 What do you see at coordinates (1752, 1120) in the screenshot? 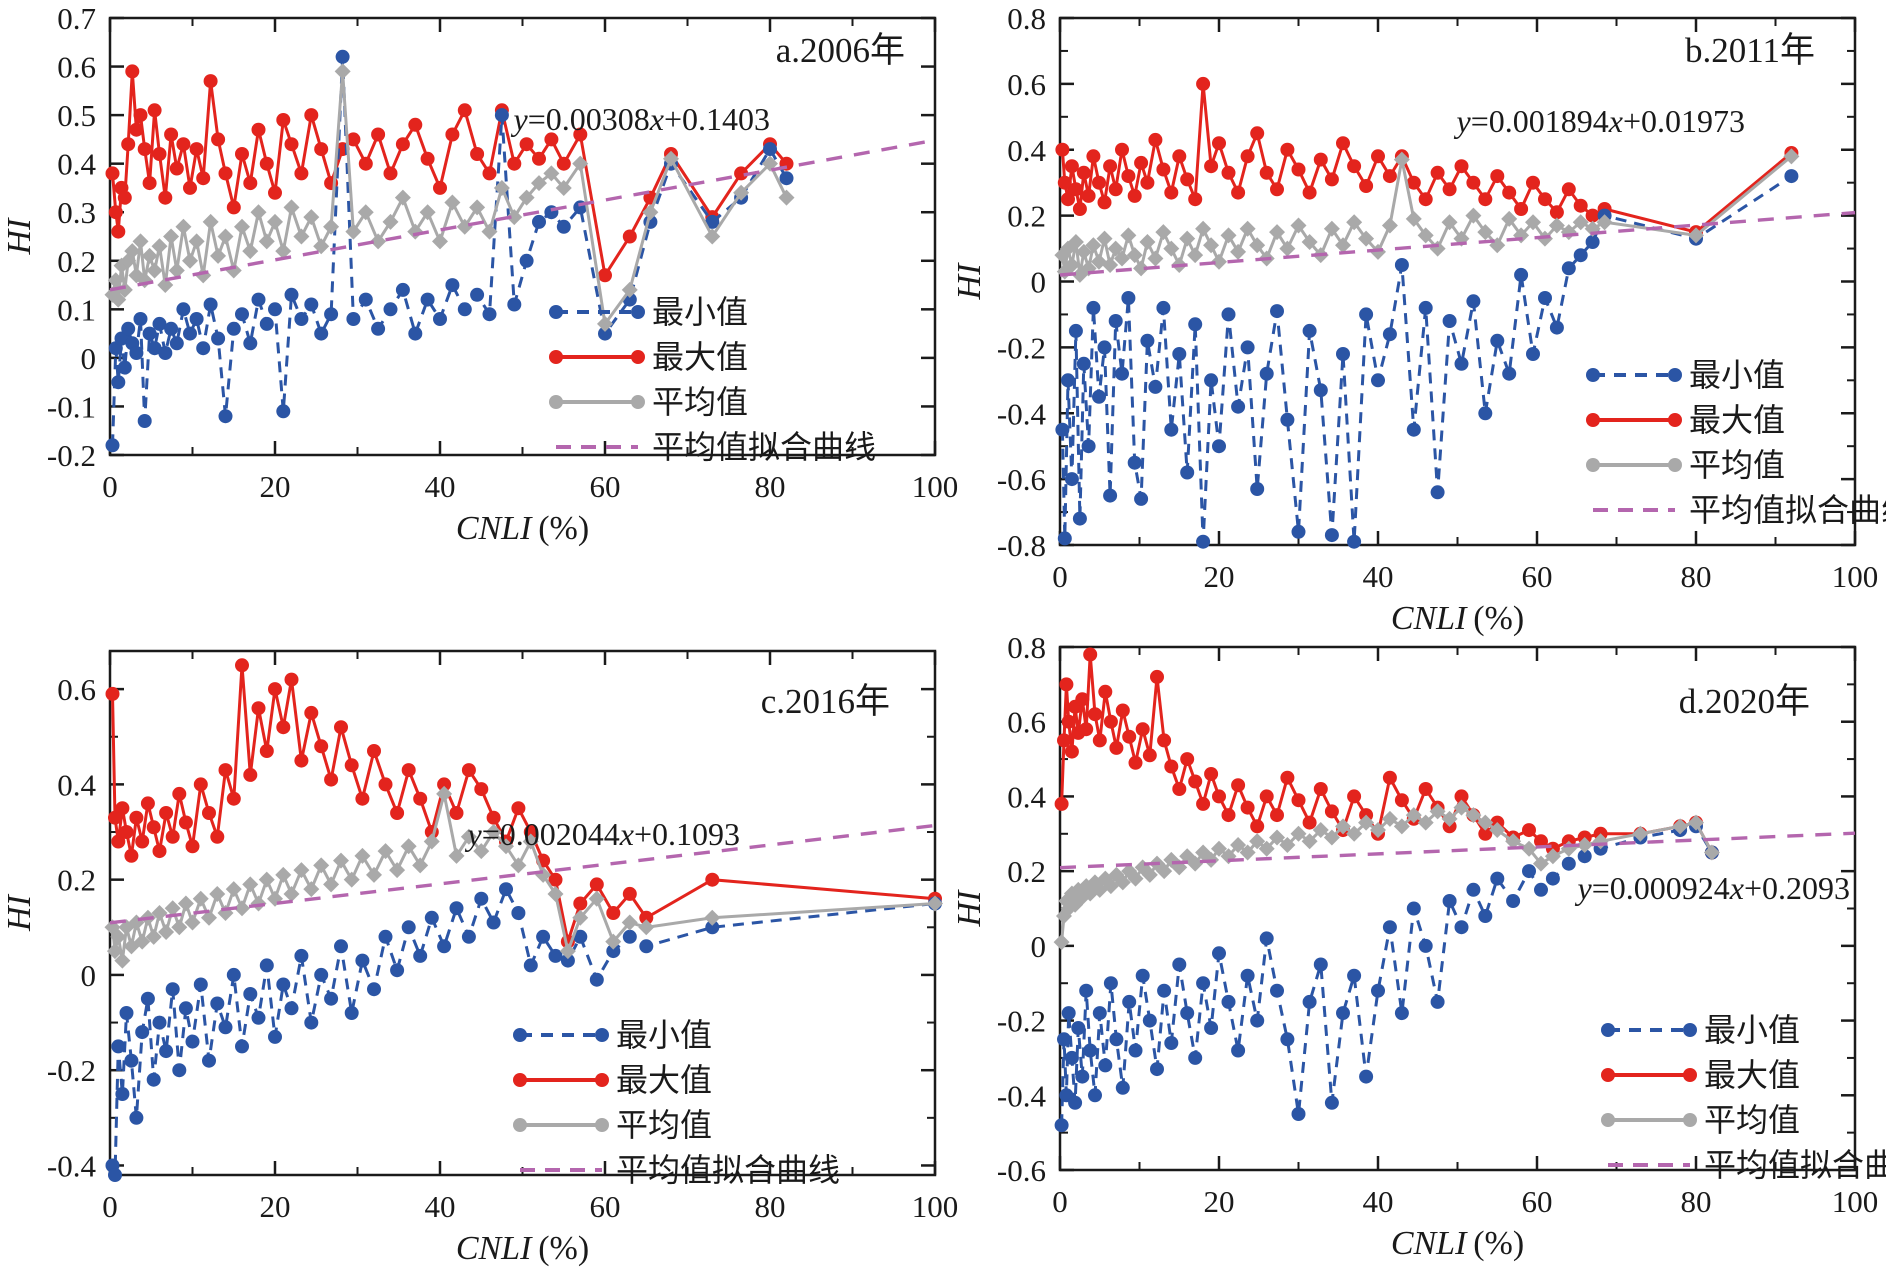
I see `legend-mean-label: 平均值` at bounding box center [1752, 1120].